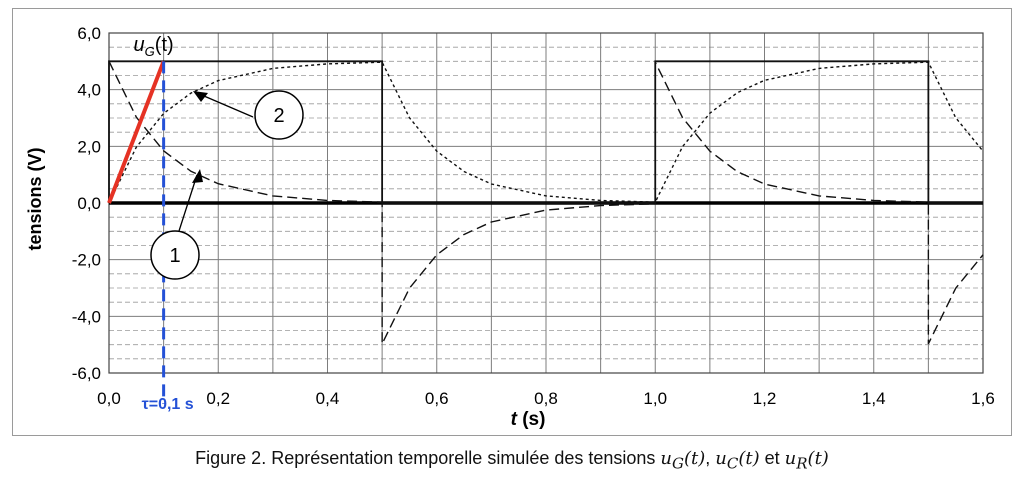 Image resolution: width=1024 pixels, height=488 pixels. Describe the element at coordinates (200, 96) in the screenshot. I see `callout-2-arrowhead` at that location.